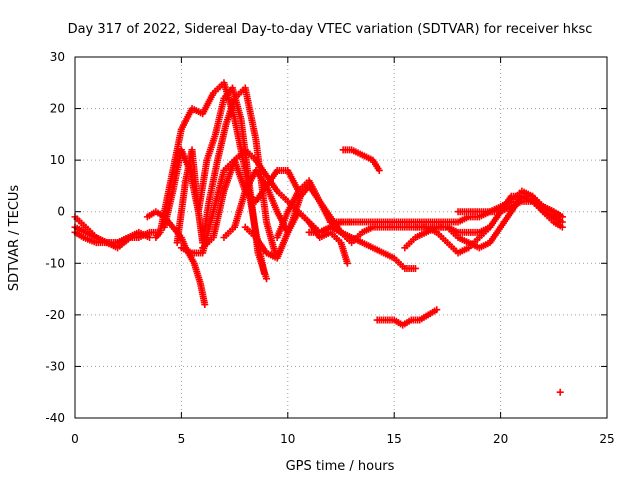 The height and width of the screenshot is (480, 640). I want to click on y-tick-label: 20, so click(57, 109).